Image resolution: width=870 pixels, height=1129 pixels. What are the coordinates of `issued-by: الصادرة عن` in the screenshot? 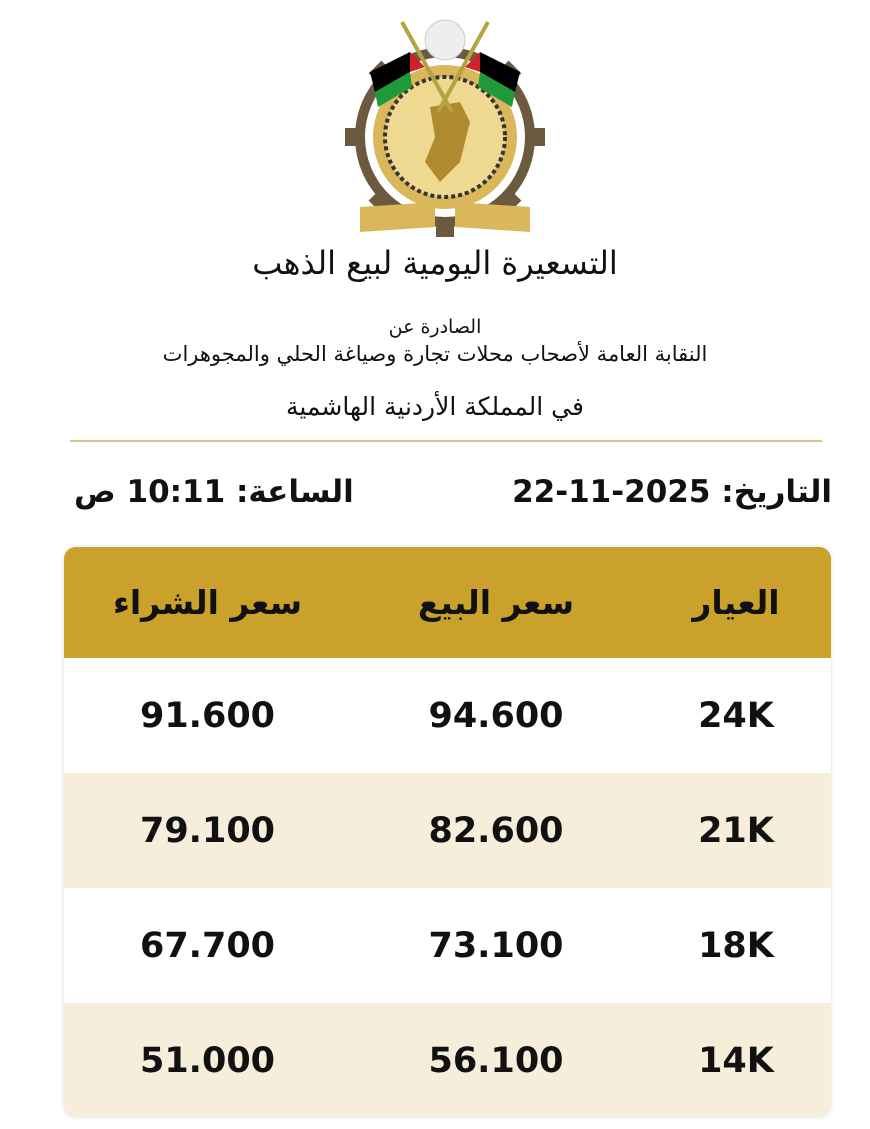 It's located at (435, 327).